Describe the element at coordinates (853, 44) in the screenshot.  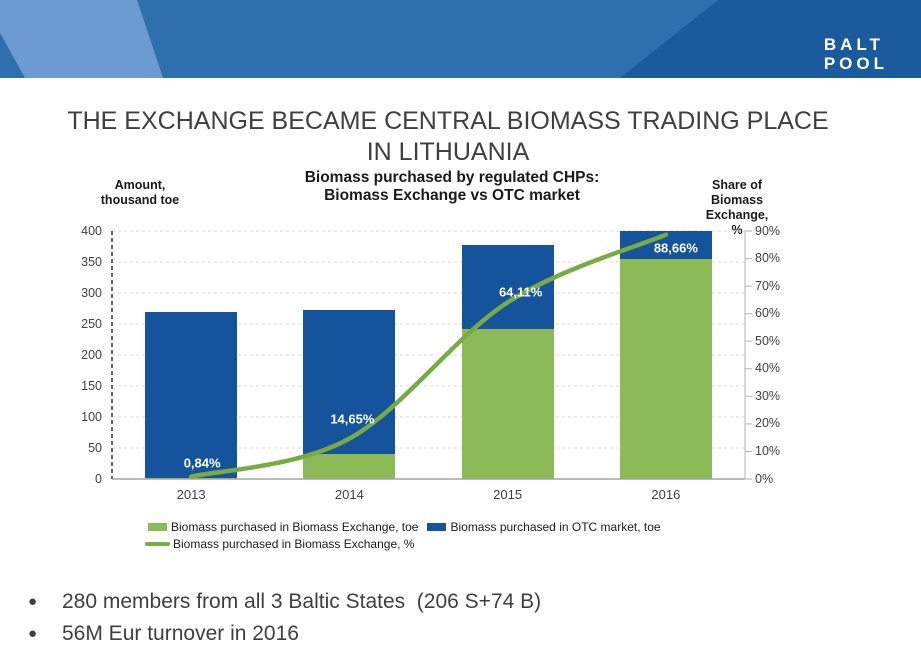
I see `logo-line-1: BALT` at that location.